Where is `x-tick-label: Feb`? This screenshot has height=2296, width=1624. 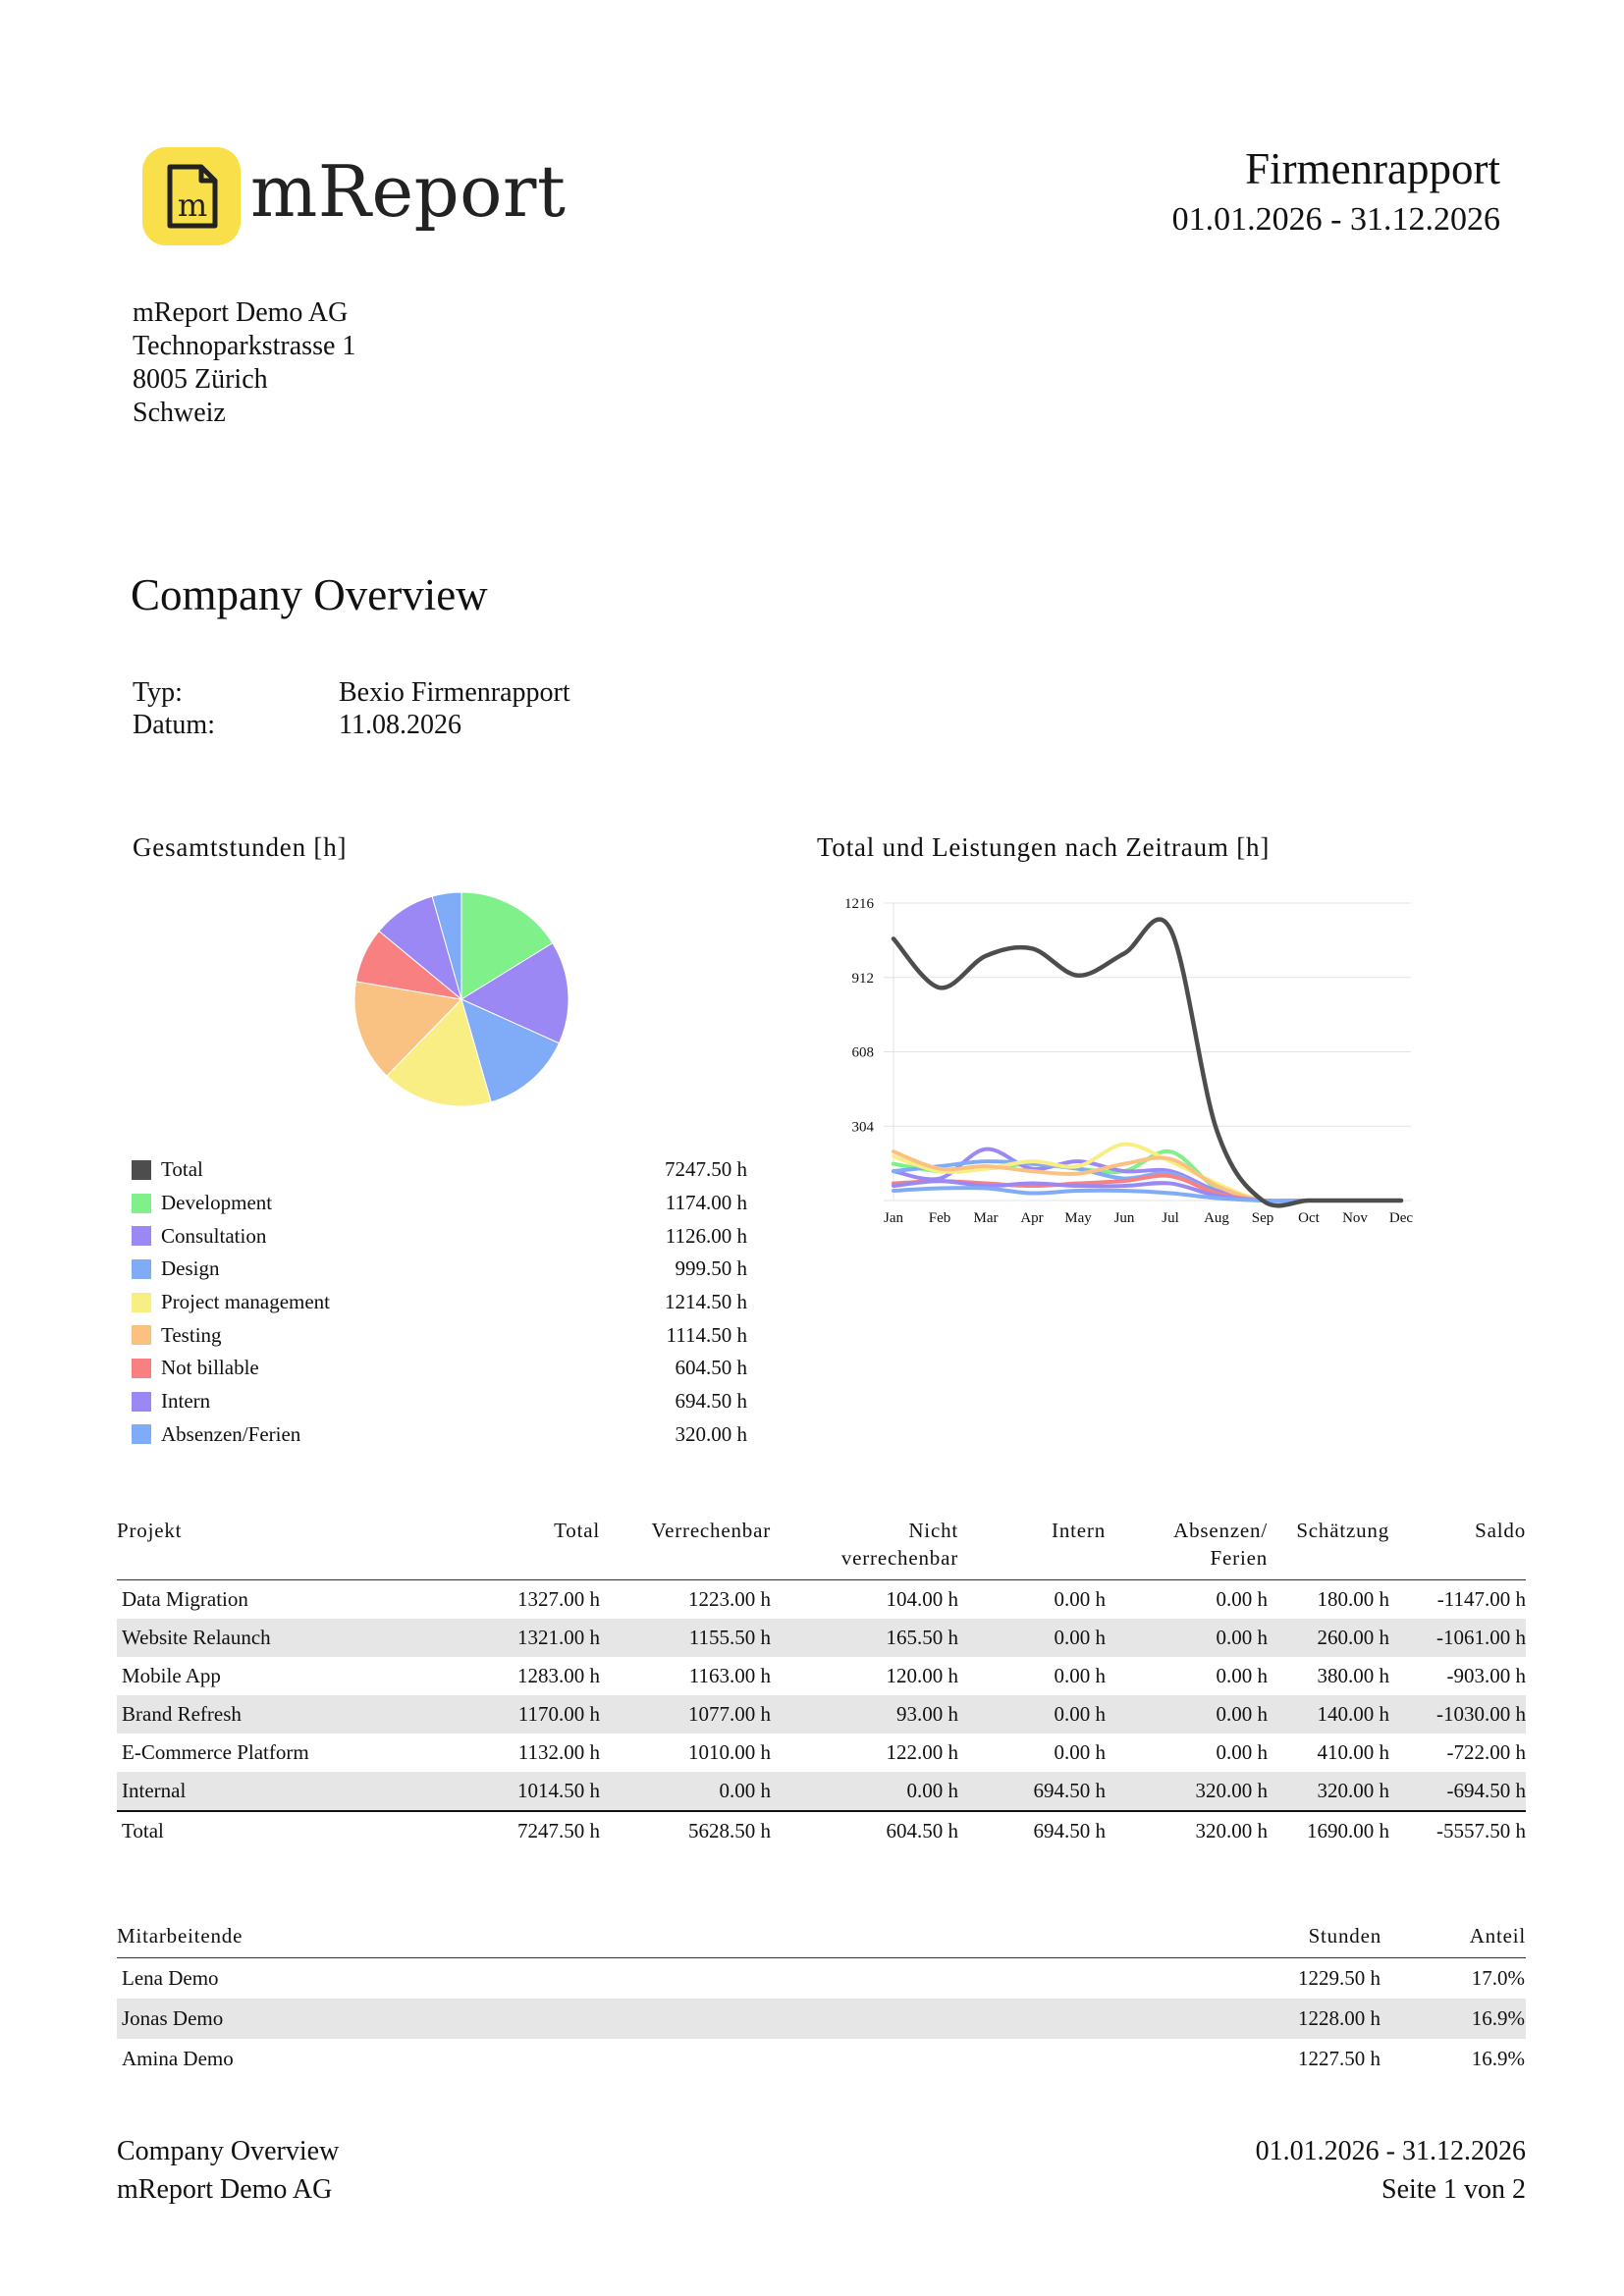
x-tick-label: Feb is located at coordinates (940, 1218).